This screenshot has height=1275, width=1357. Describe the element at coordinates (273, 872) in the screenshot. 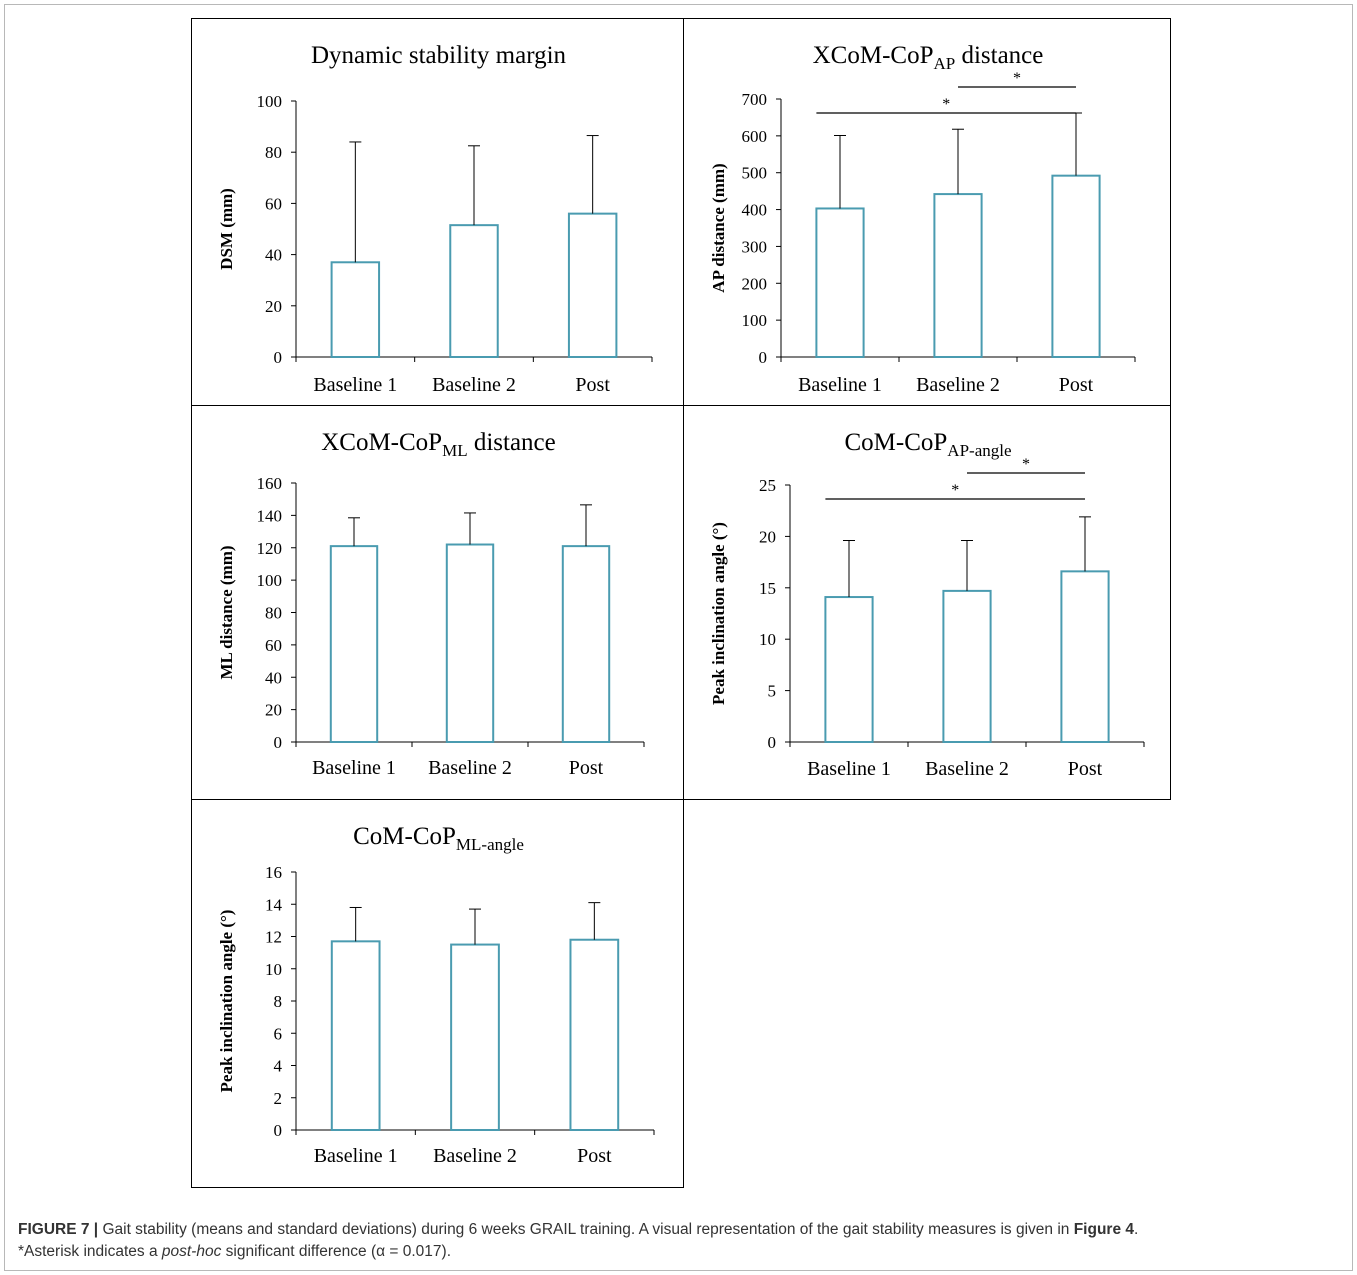

I see `y-tick-label: 16` at that location.